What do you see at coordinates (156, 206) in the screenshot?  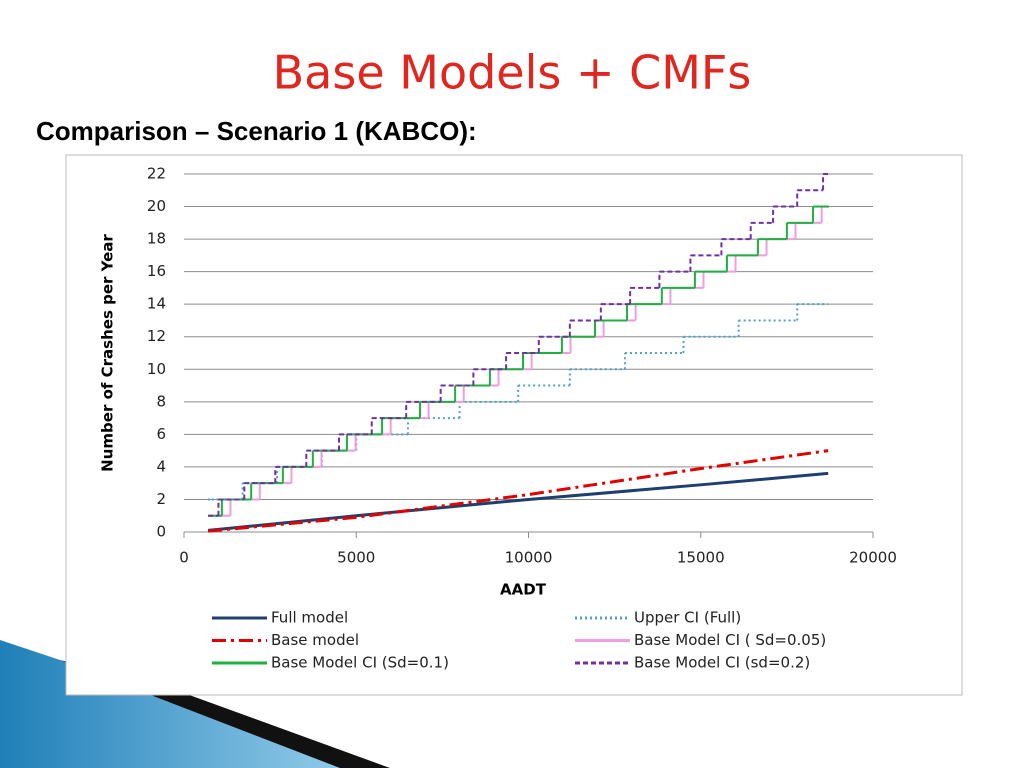 I see `y-tick-label: 20` at bounding box center [156, 206].